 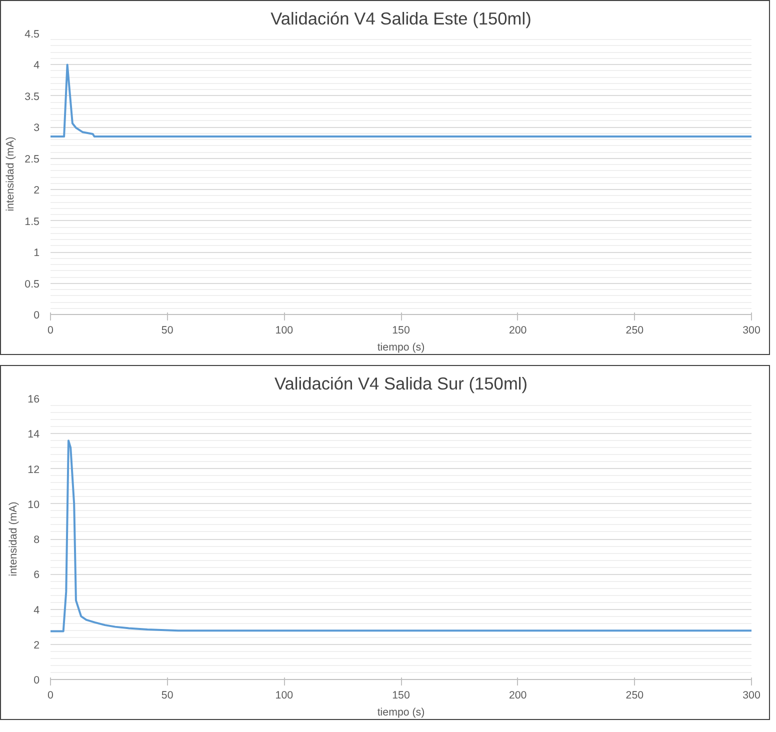 What do you see at coordinates (32, 222) in the screenshot?
I see `y-tick-label: 1.5` at bounding box center [32, 222].